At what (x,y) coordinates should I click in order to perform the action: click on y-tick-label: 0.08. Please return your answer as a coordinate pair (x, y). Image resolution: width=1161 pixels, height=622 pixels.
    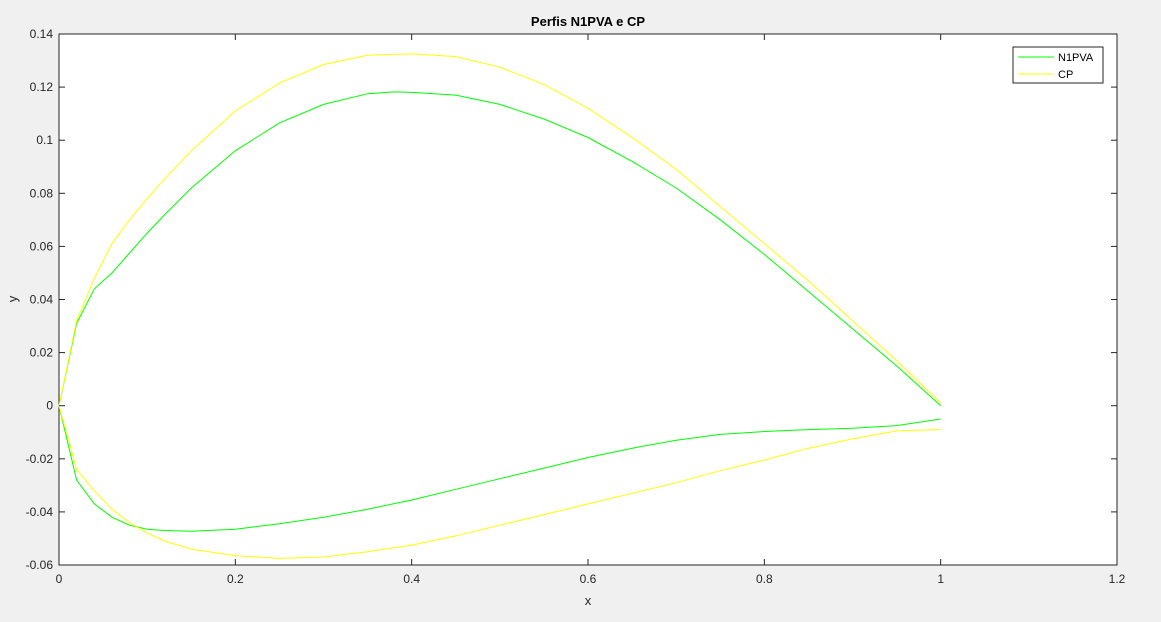
    Looking at the image, I should click on (42, 193).